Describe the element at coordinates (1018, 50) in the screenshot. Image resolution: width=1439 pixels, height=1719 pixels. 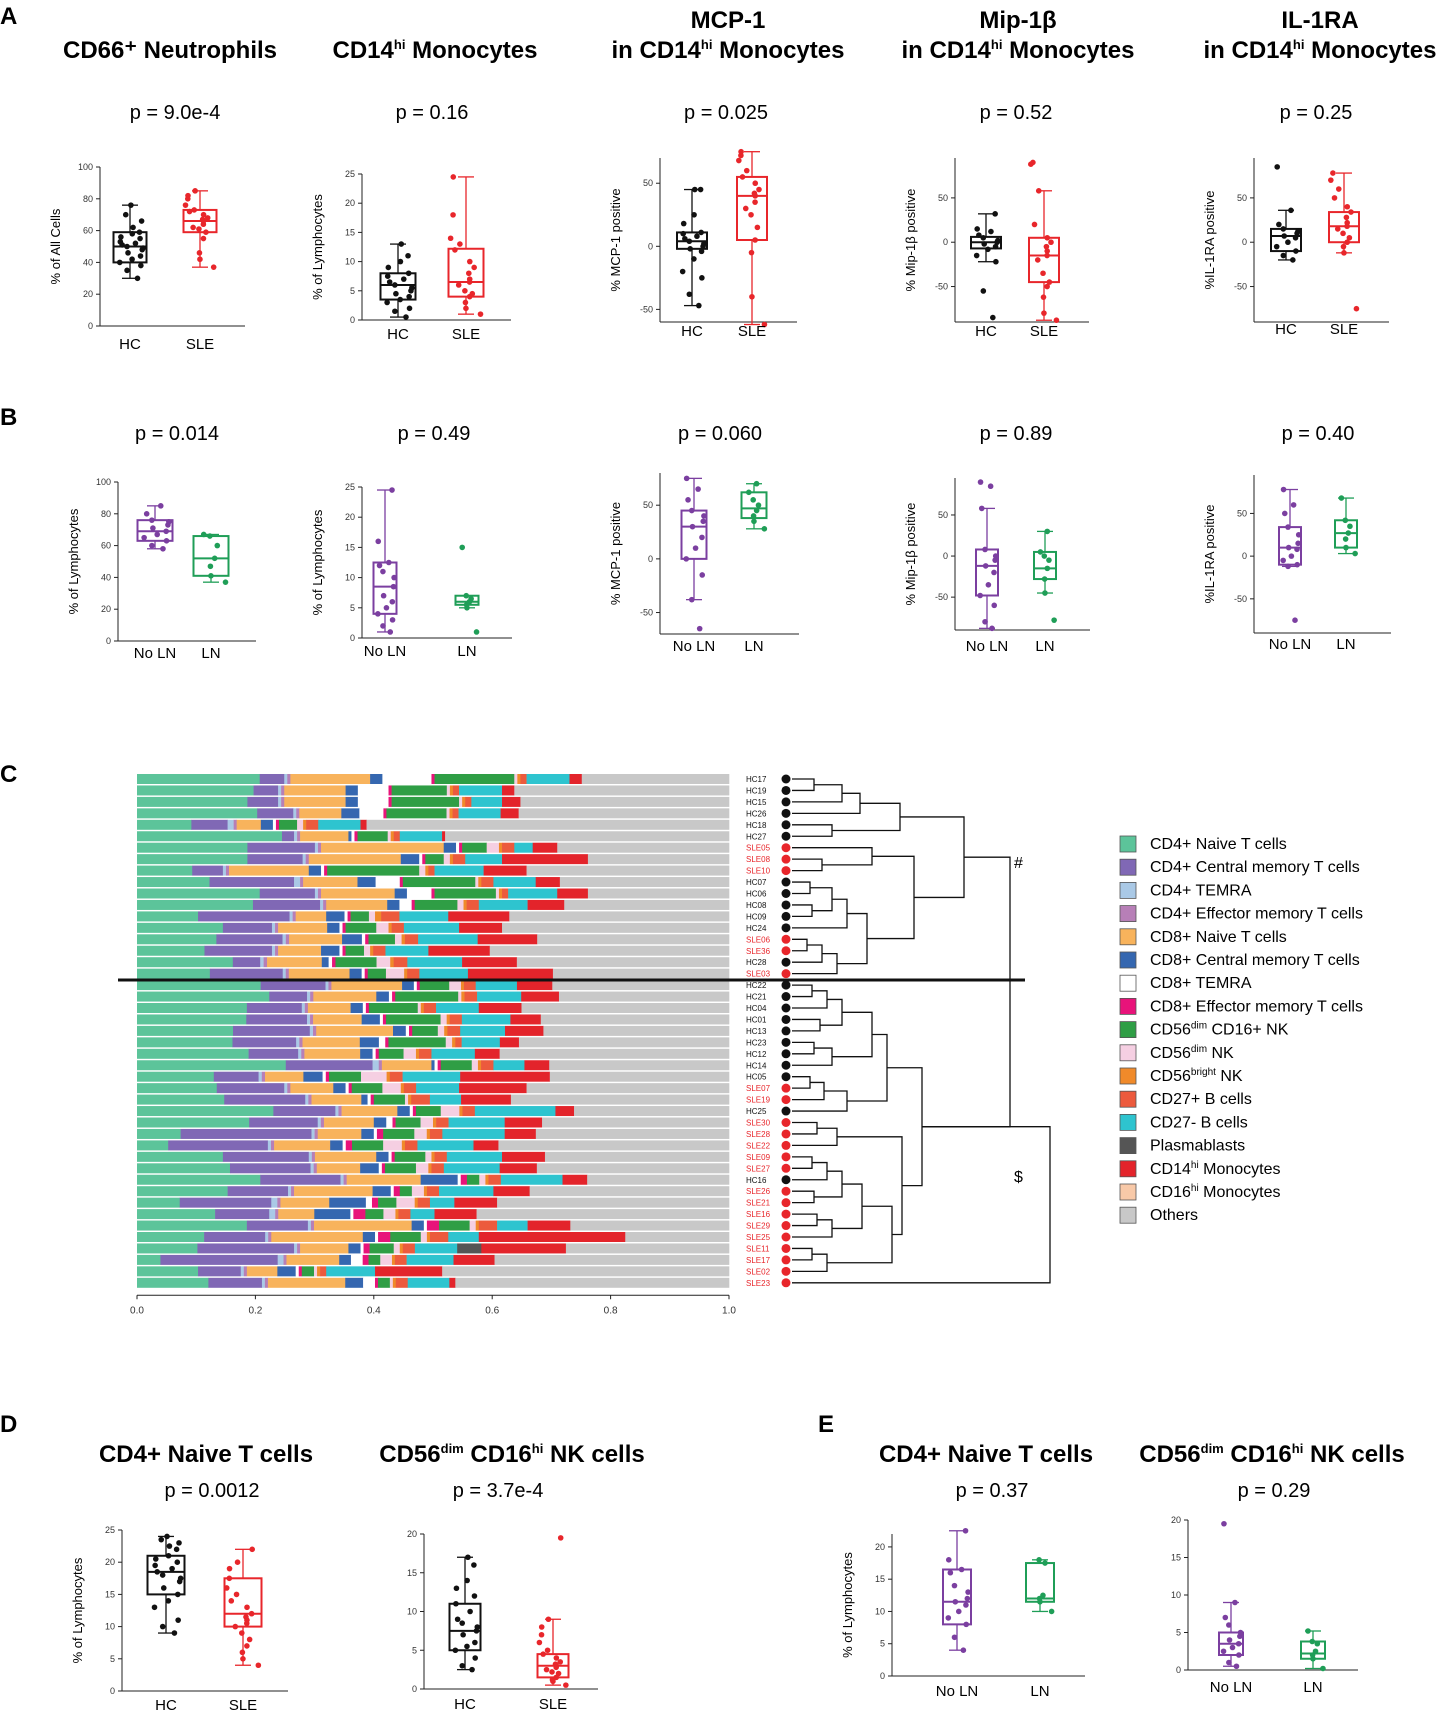
I see `title-mip1b-sub: in CD14hi Monocytes` at that location.